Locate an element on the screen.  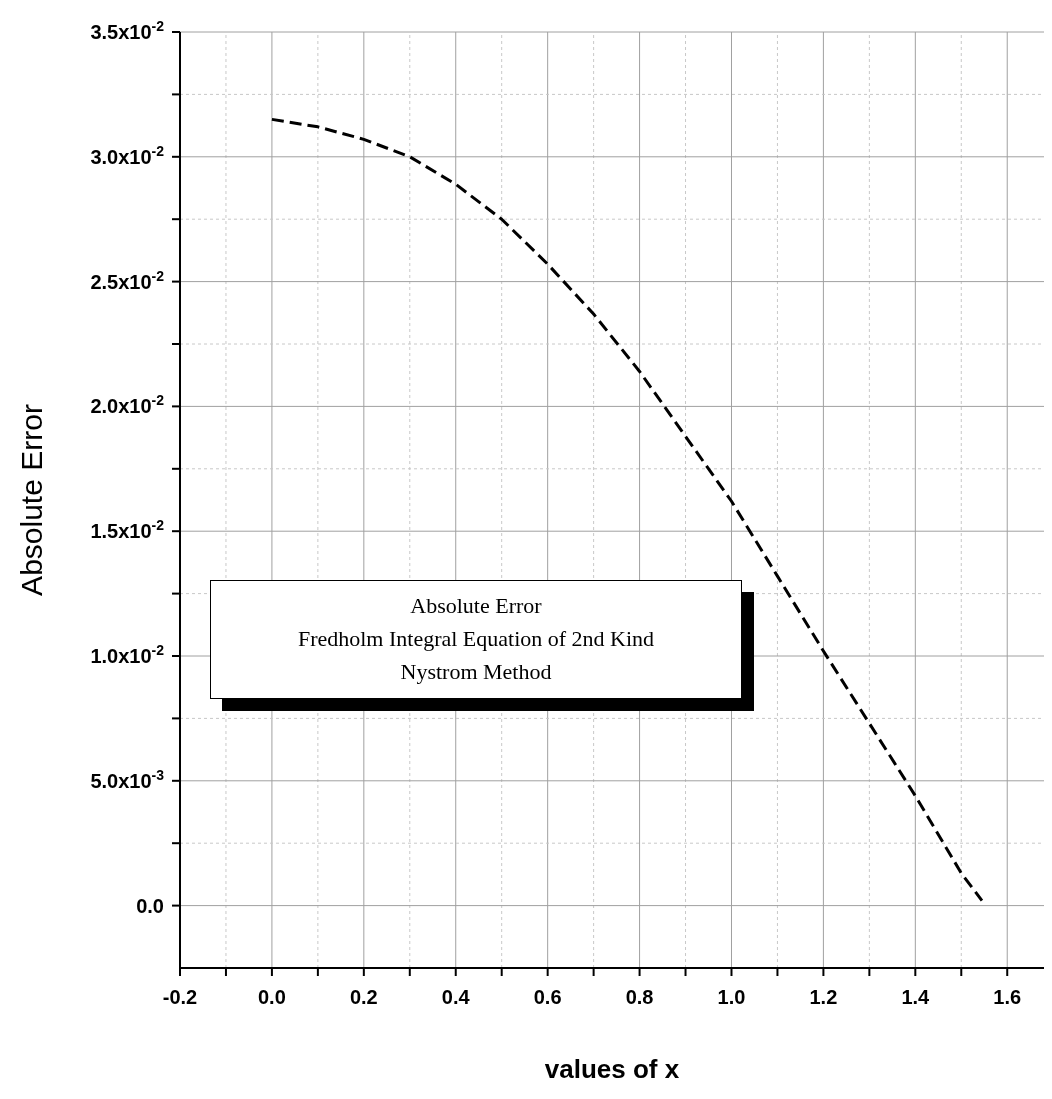
annotation: Nystrom Method is located at coordinates (476, 672).